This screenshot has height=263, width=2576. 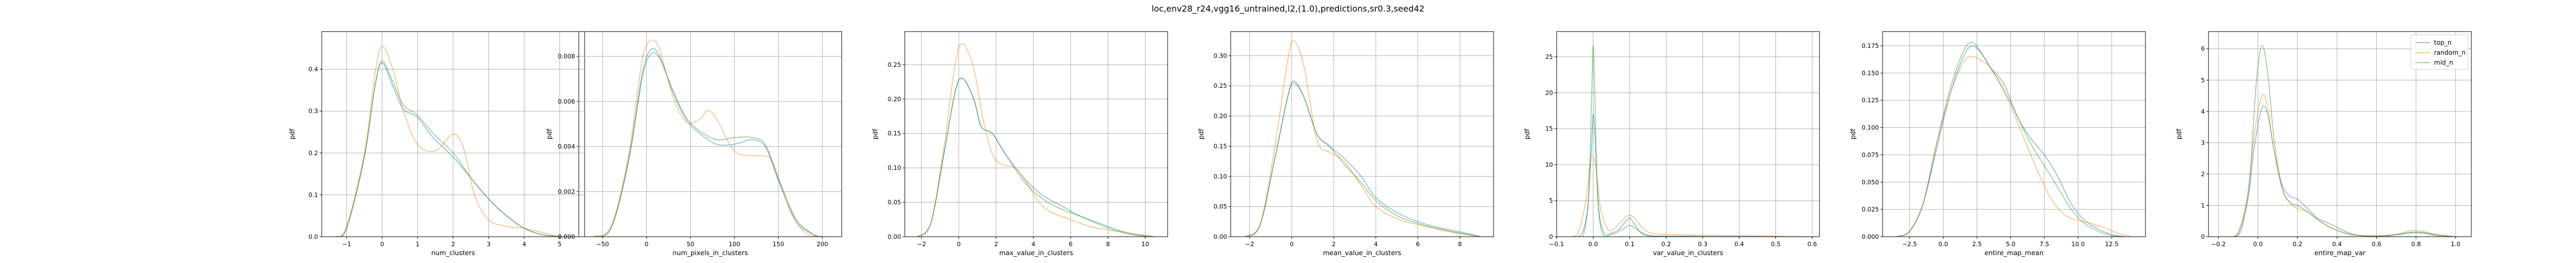 What do you see at coordinates (453, 244) in the screenshot?
I see `x-tick-label: 2` at bounding box center [453, 244].